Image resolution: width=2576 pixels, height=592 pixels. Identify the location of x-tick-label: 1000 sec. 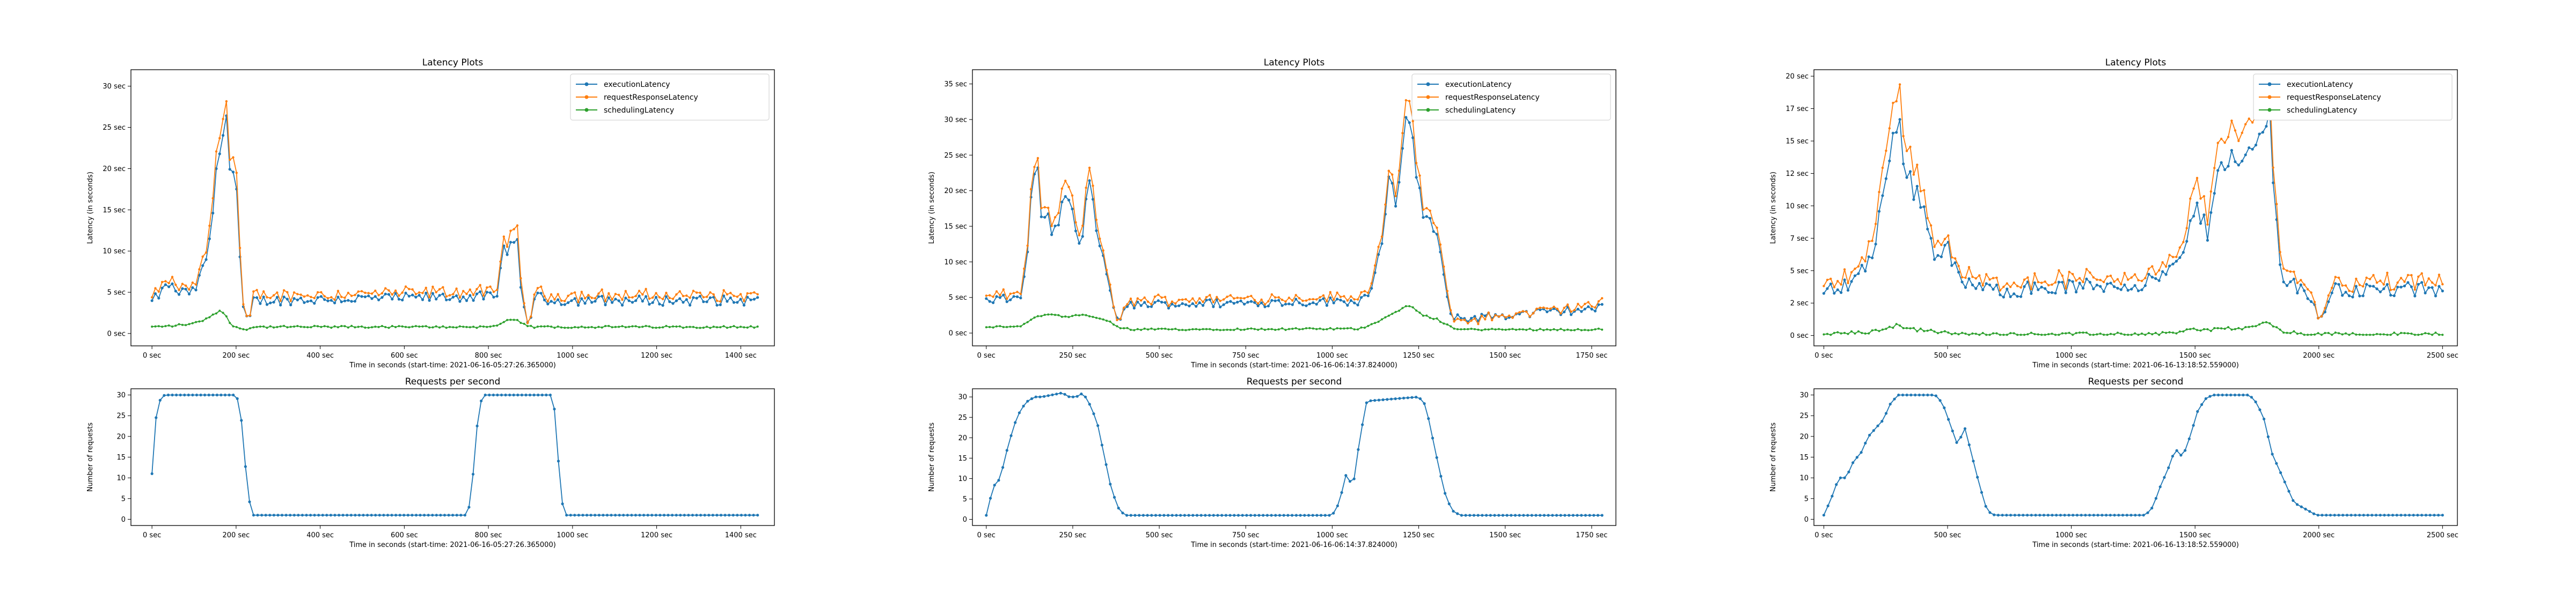
(572, 356).